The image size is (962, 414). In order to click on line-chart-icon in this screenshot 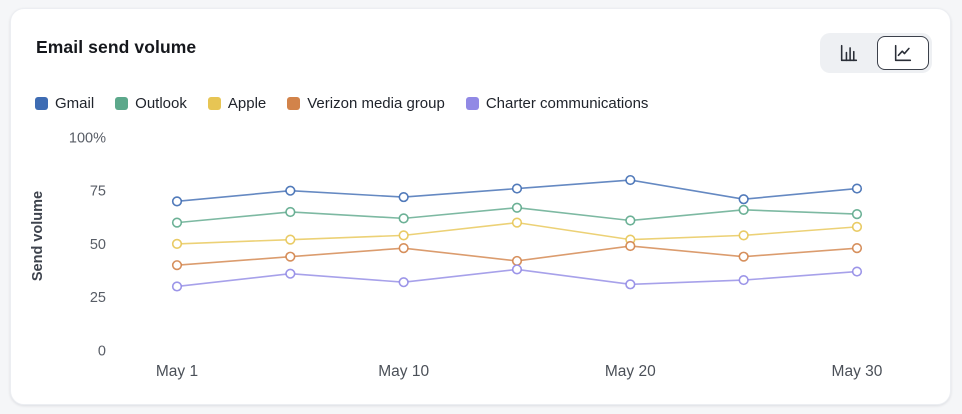, I will do `click(903, 53)`.